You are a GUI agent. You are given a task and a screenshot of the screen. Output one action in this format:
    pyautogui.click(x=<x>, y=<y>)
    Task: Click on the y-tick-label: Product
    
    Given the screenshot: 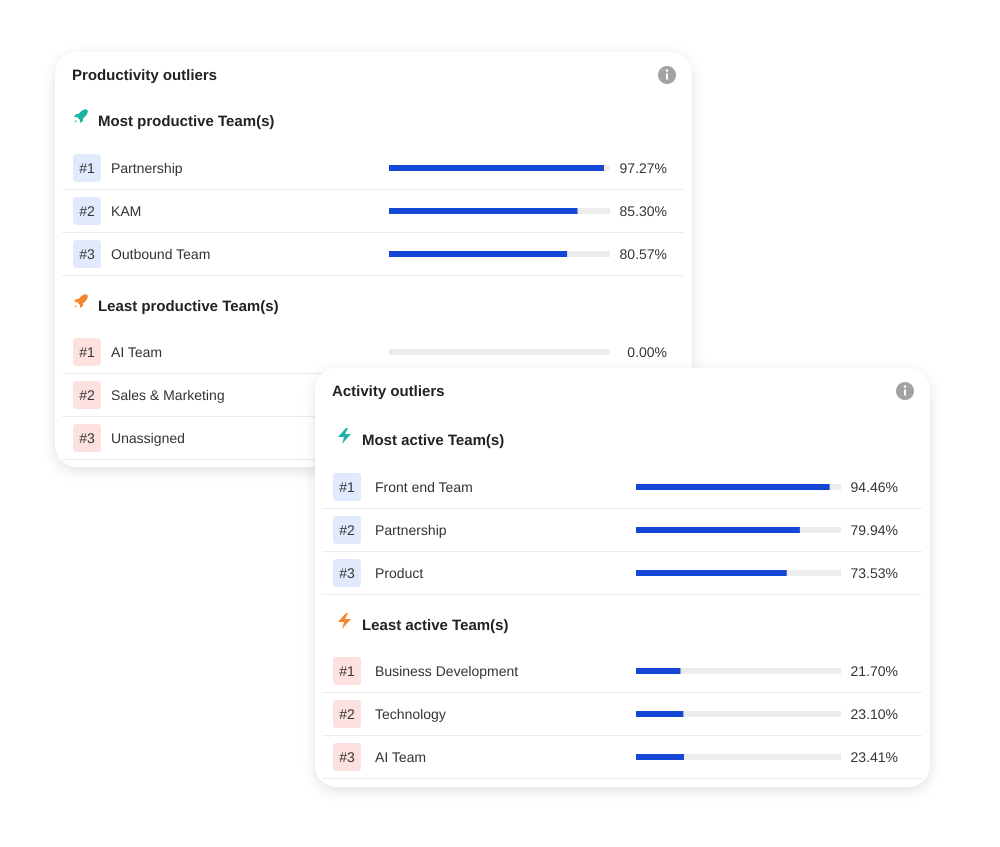 What is the action you would take?
    pyautogui.click(x=399, y=573)
    